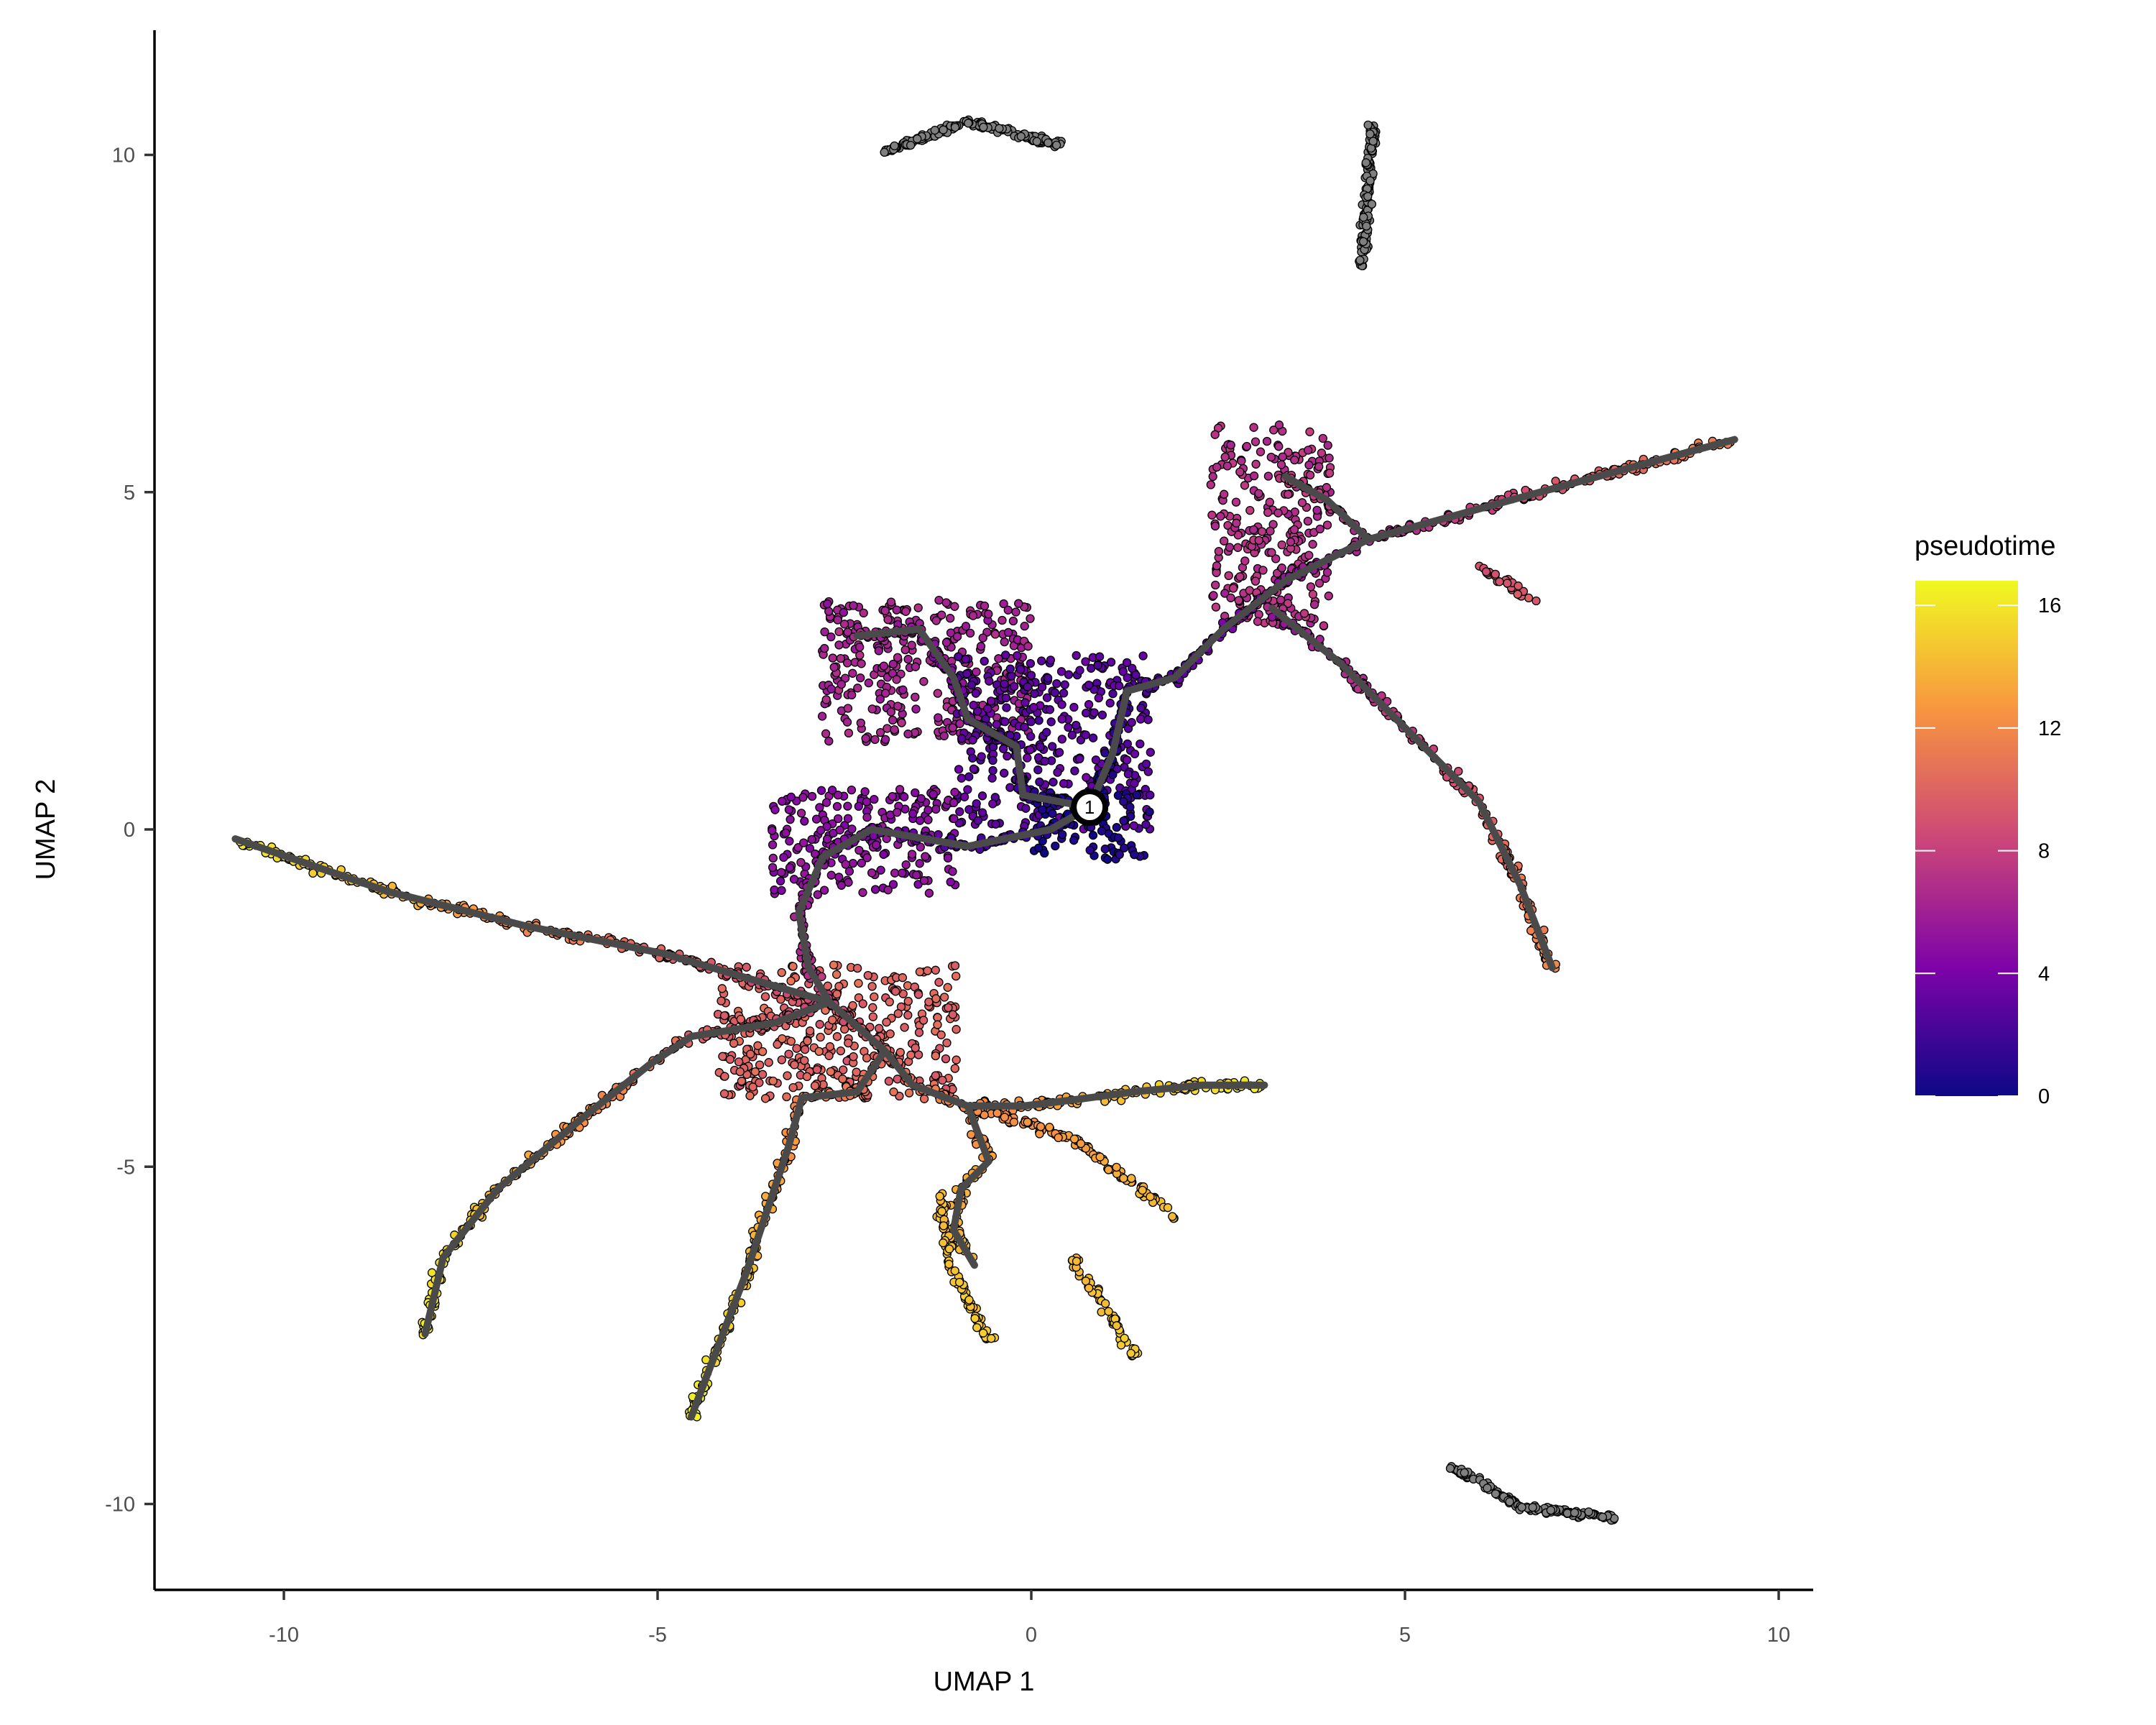 The width and height of the screenshot is (2156, 1725). Describe the element at coordinates (1029, 1618) in the screenshot. I see `x-axis-ticks: -10 -5 0 5 10` at that location.